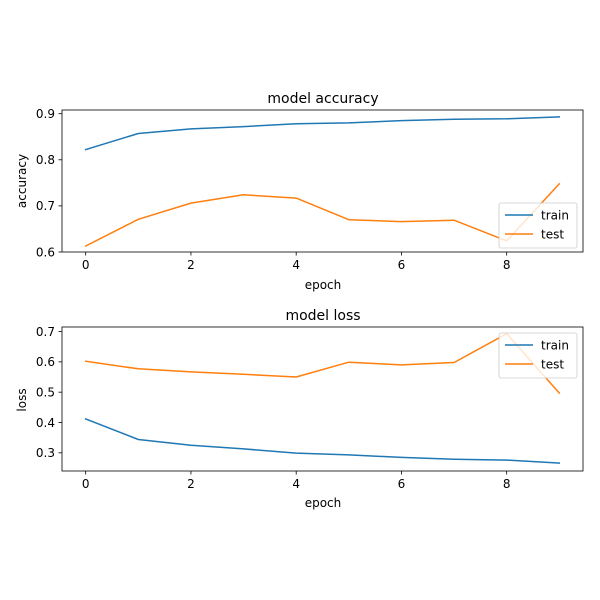 This screenshot has width=600, height=600. I want to click on loss-series-line-test, so click(322, 363).